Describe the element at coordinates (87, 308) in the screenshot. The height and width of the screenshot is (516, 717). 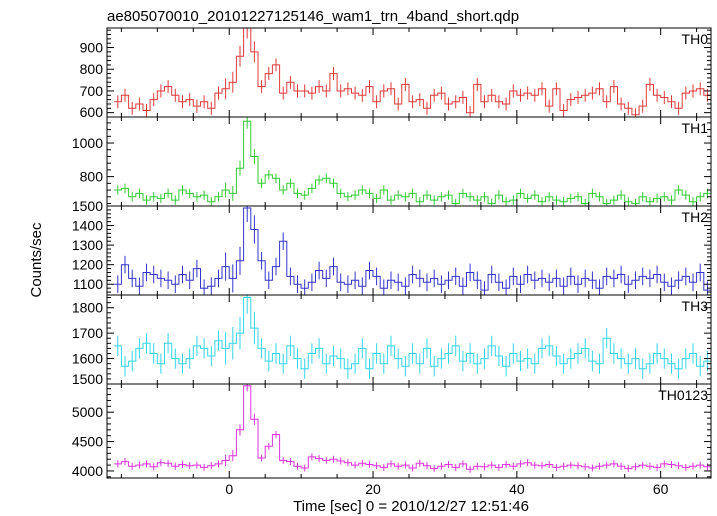
I see `y-tick-label: 1800` at that location.